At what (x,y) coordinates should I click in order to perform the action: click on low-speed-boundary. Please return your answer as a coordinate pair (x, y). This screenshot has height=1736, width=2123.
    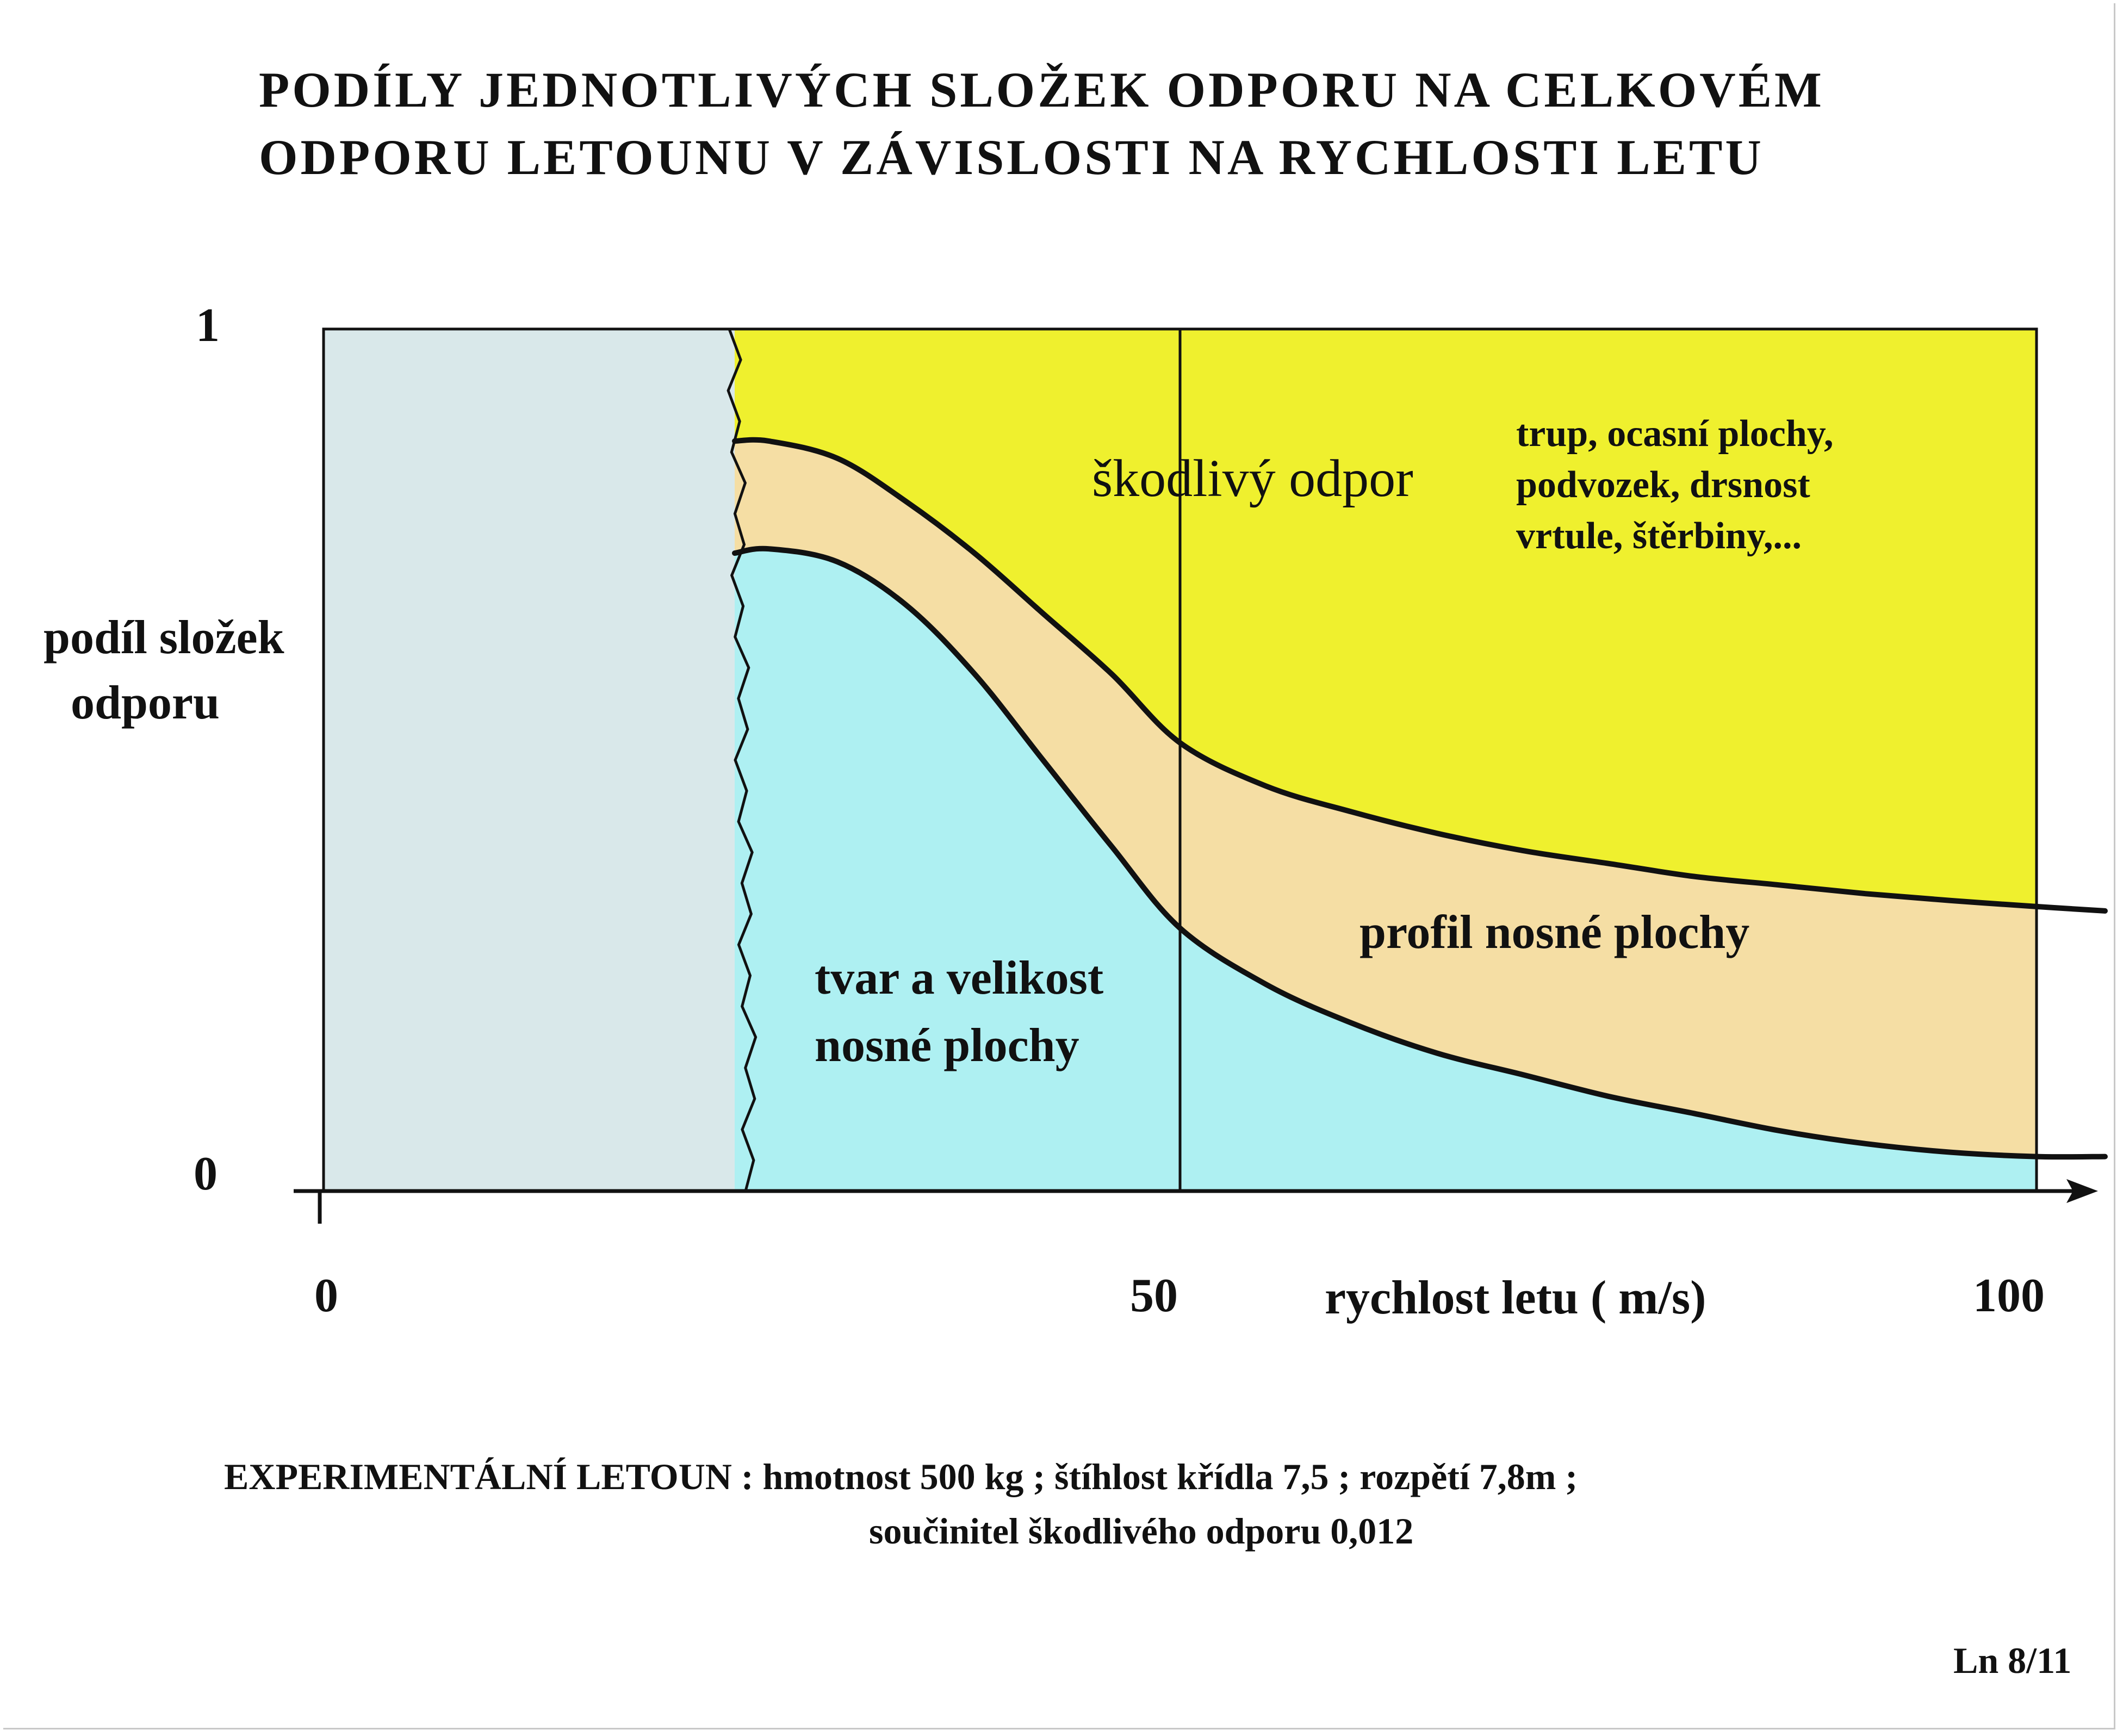
    Looking at the image, I should click on (742, 760).